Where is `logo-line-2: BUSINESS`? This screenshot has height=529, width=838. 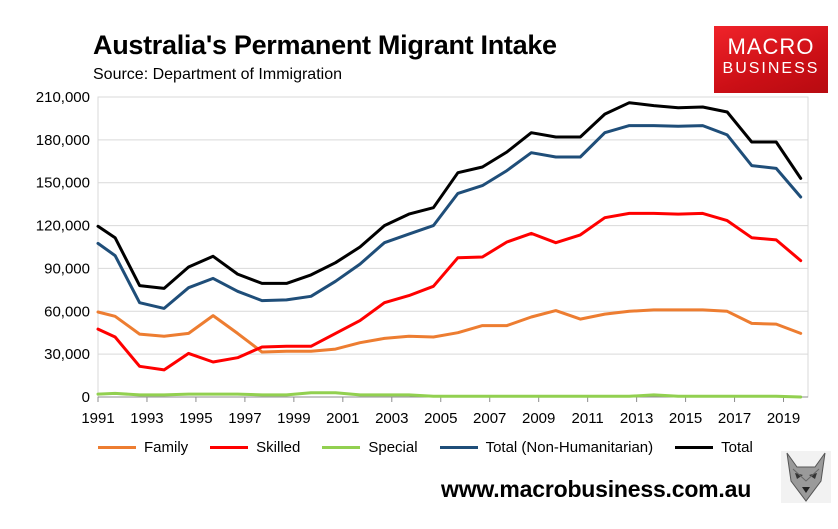
logo-line-2: BUSINESS is located at coordinates (771, 68).